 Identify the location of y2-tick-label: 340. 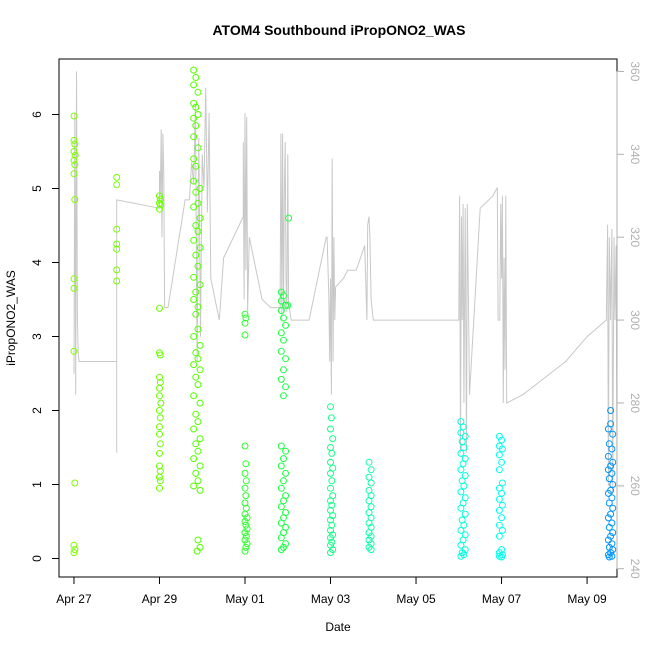
(635, 154).